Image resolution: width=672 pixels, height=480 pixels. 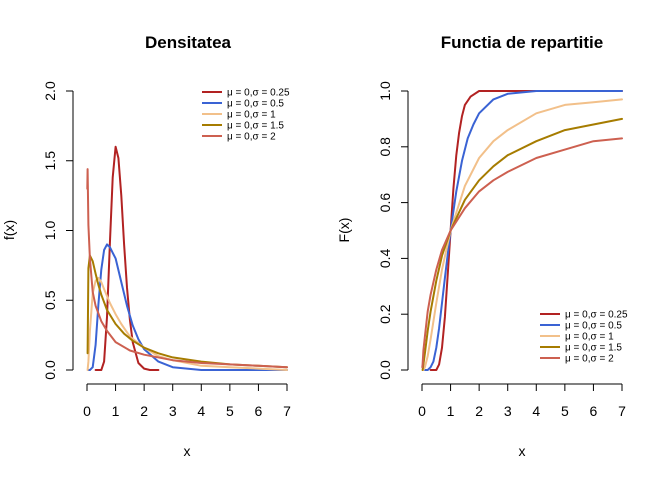 What do you see at coordinates (9, 230) in the screenshot?
I see `density-y-label: f(x)` at bounding box center [9, 230].